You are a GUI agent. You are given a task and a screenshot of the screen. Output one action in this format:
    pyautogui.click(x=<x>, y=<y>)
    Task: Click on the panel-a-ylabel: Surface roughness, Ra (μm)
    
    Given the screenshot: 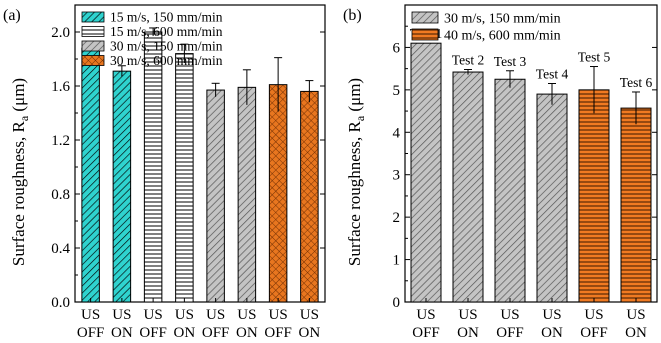 What is the action you would take?
    pyautogui.click(x=20, y=172)
    